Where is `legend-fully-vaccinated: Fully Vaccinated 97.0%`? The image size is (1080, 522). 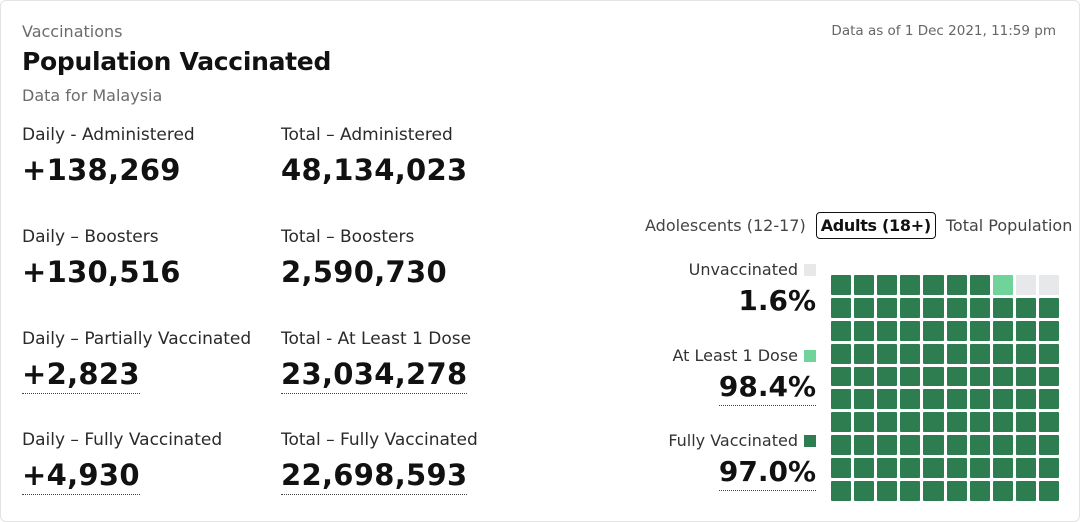
legend-fully-vaccinated: Fully Vaccinated 97.0% is located at coordinates (742, 461).